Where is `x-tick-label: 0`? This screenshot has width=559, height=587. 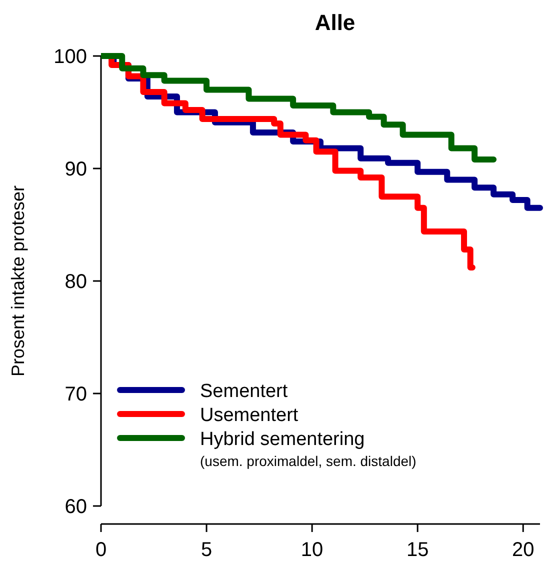
x-tick-label: 0 is located at coordinates (101, 550).